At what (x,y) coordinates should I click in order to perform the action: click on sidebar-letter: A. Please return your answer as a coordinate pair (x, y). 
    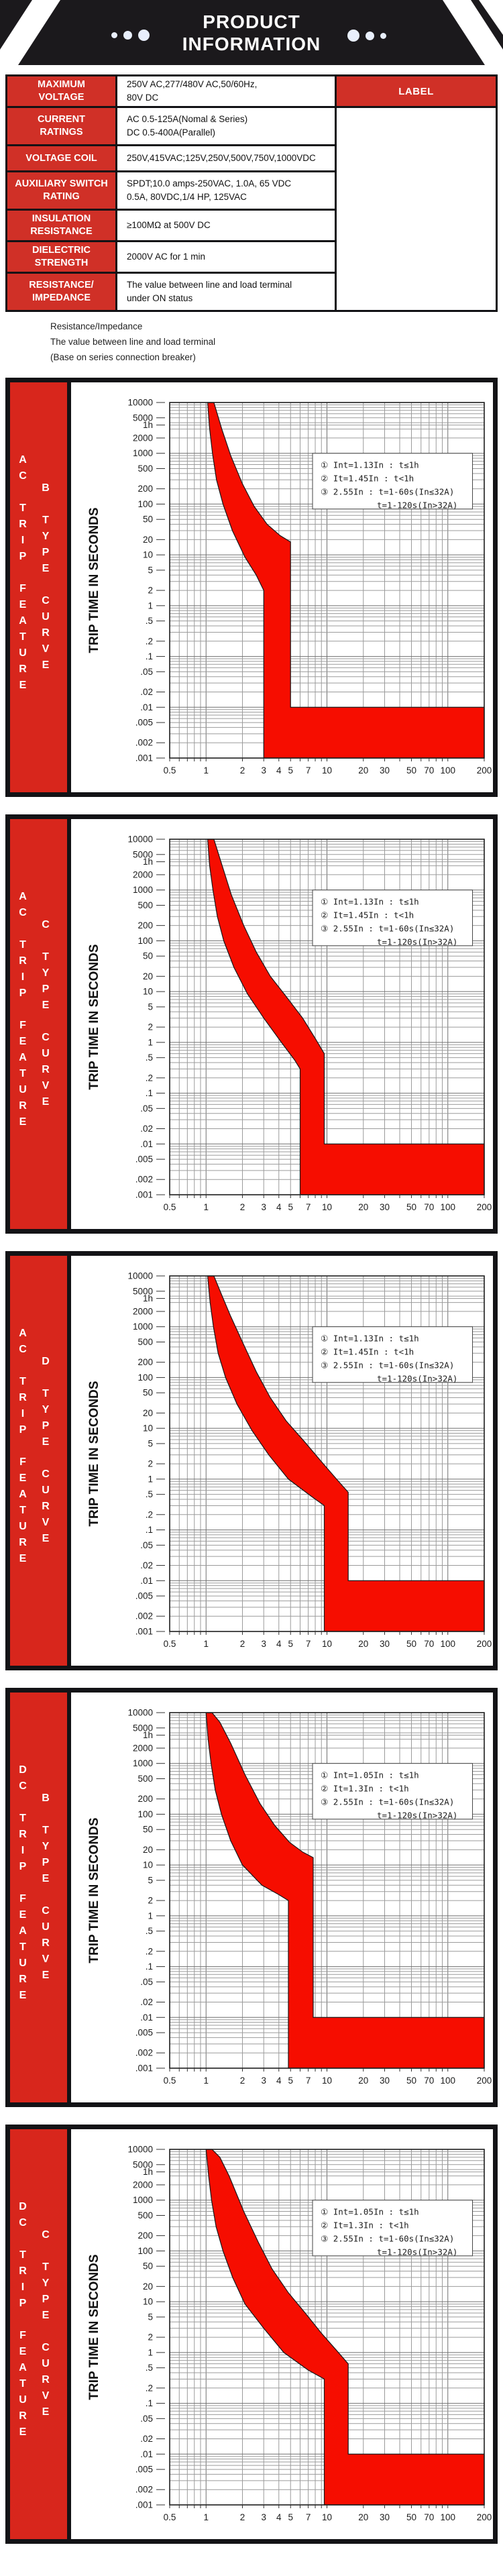
    Looking at the image, I should click on (23, 1931).